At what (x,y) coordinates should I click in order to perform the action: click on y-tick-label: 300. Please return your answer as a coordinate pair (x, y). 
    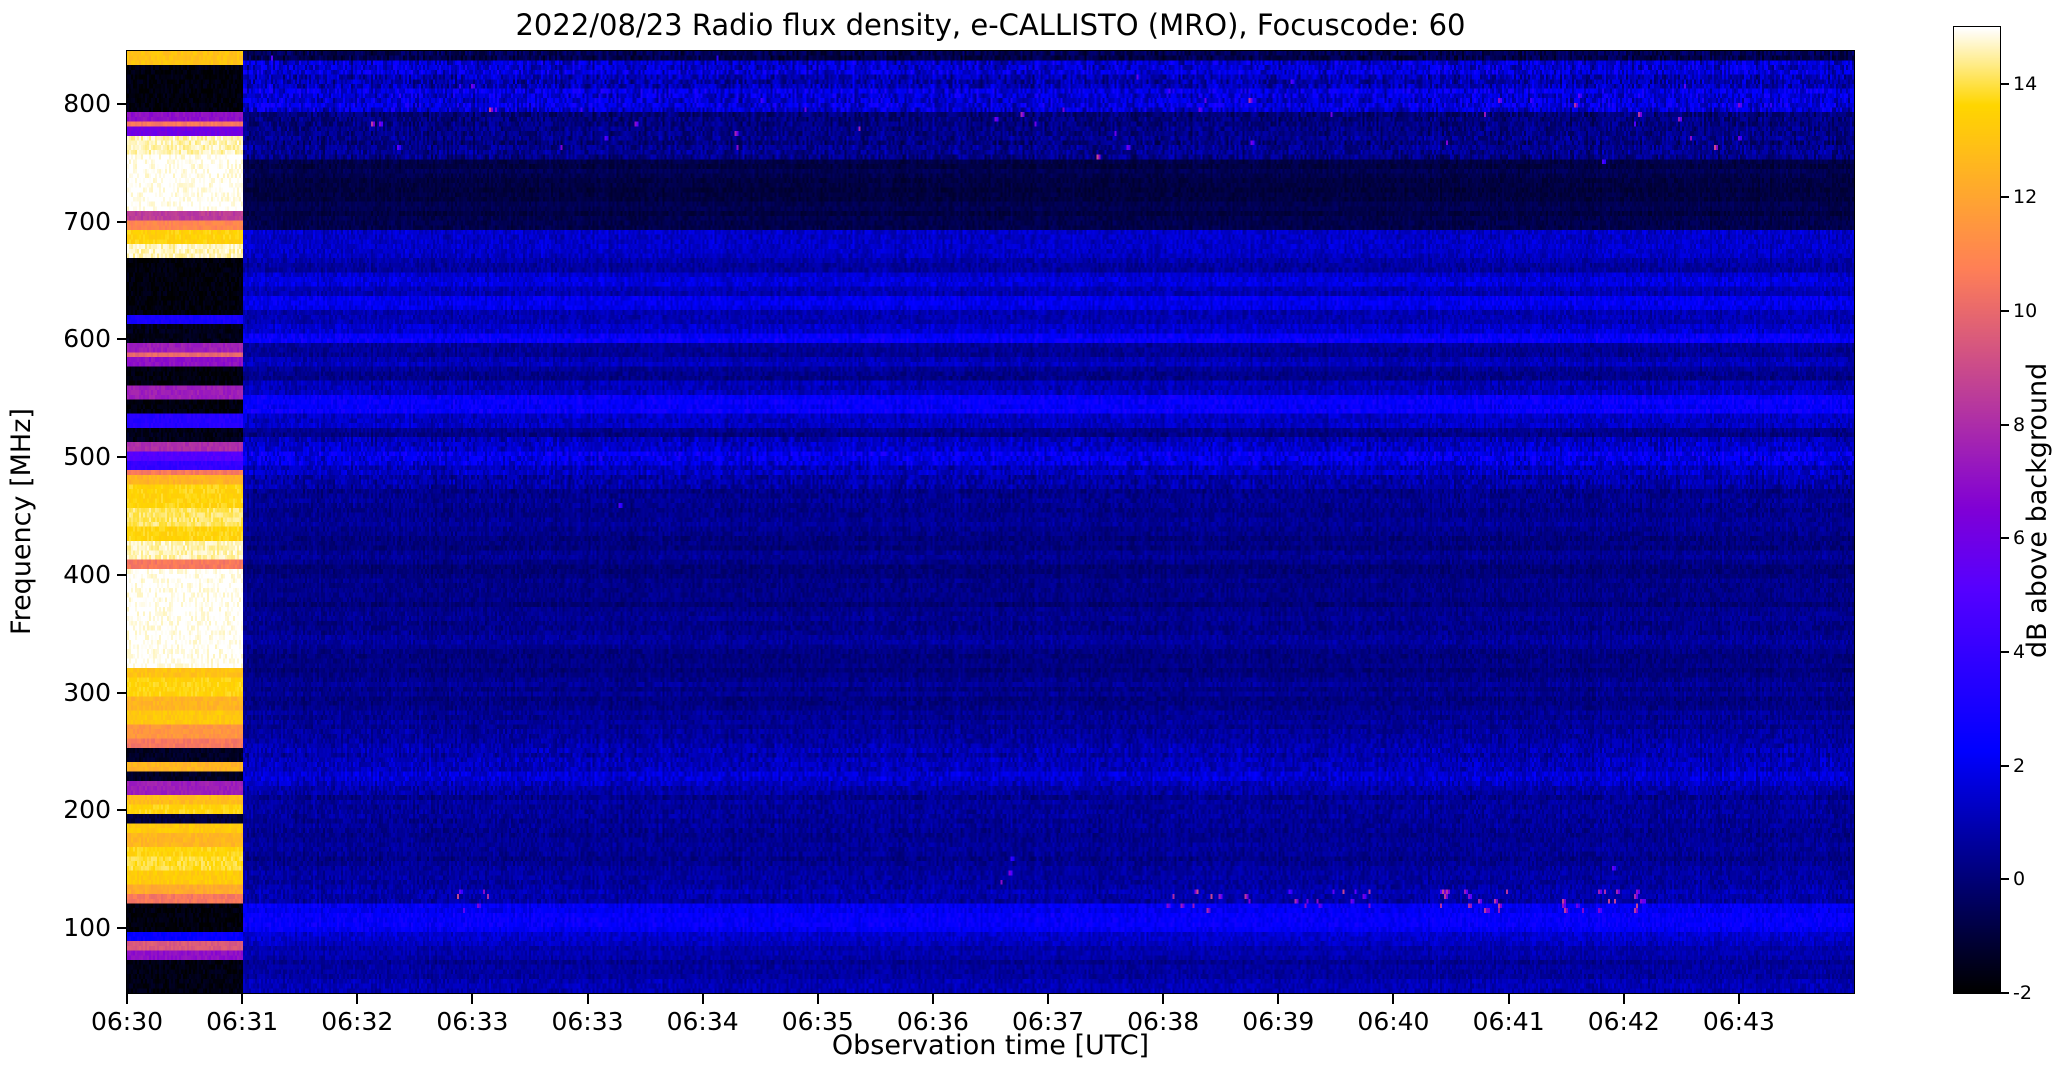
    Looking at the image, I should click on (87, 692).